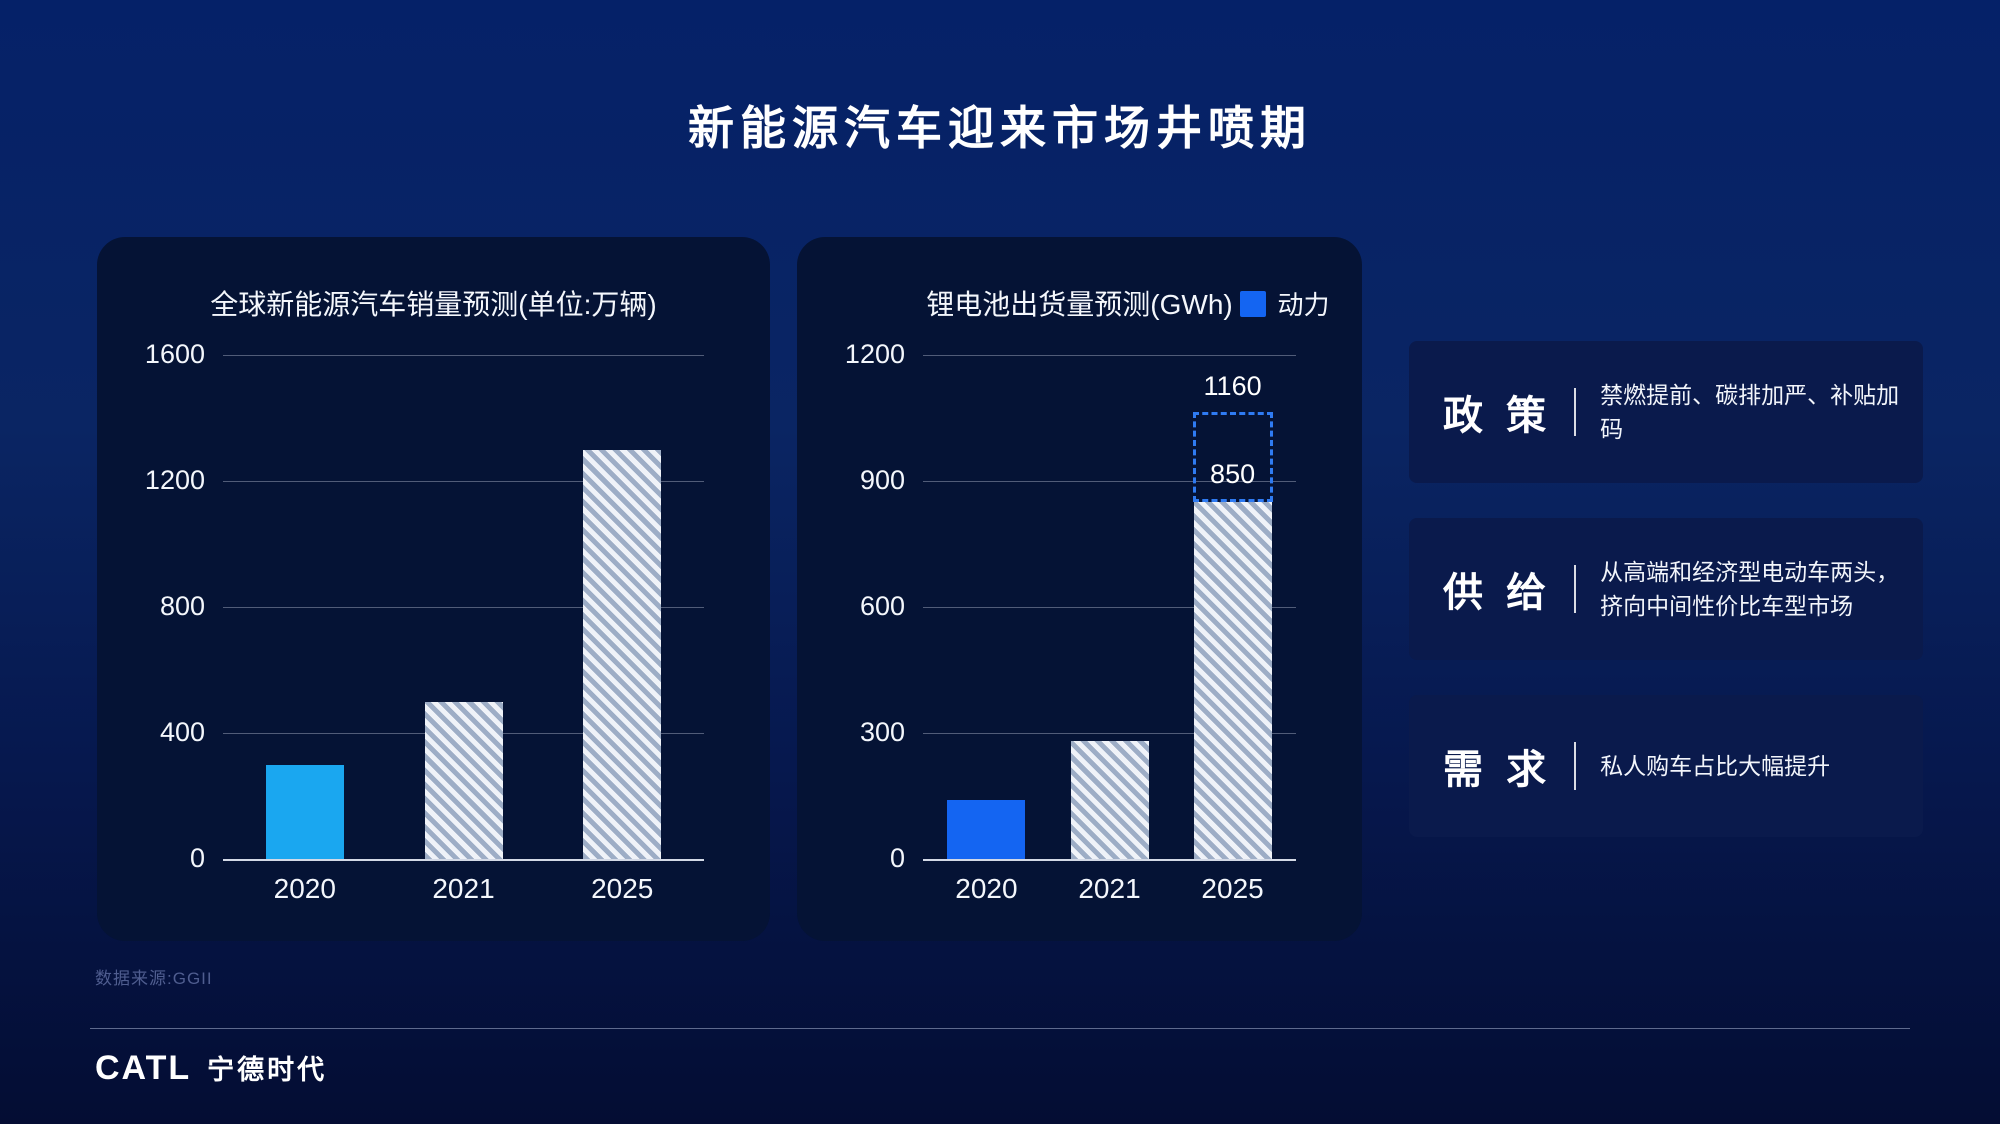  What do you see at coordinates (882, 605) in the screenshot?
I see `y-tick-600: 600` at bounding box center [882, 605].